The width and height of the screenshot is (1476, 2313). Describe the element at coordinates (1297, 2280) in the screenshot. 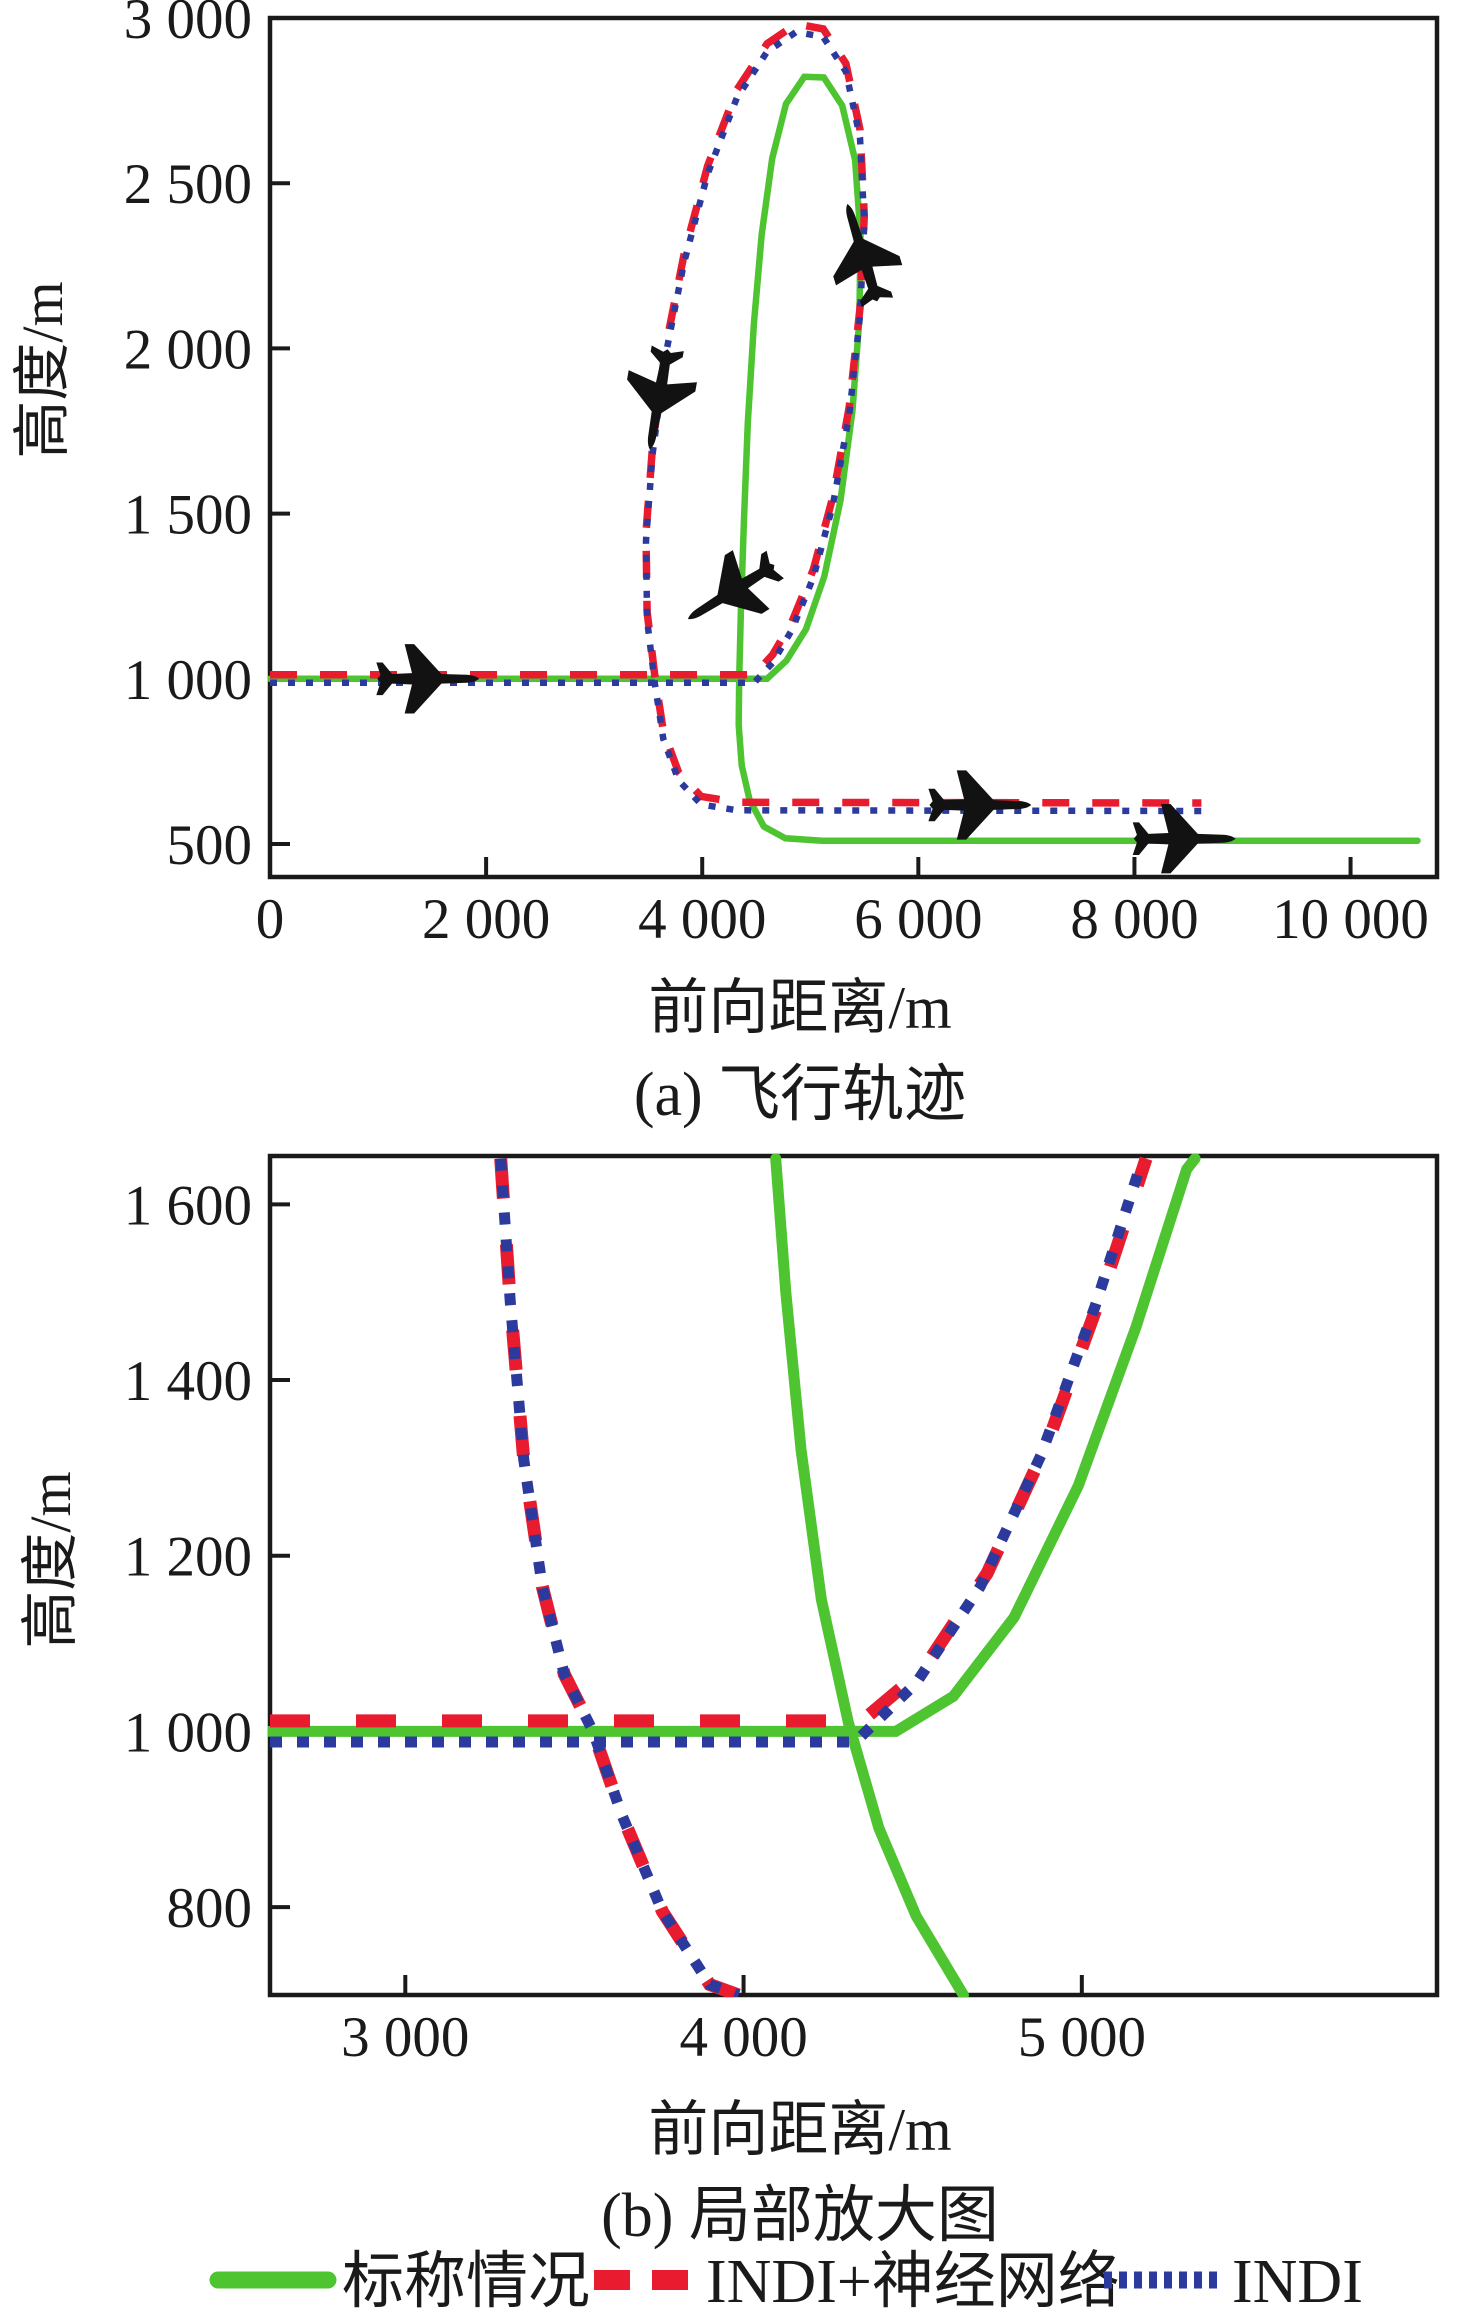

I see `legend-label-indi: INDI` at that location.